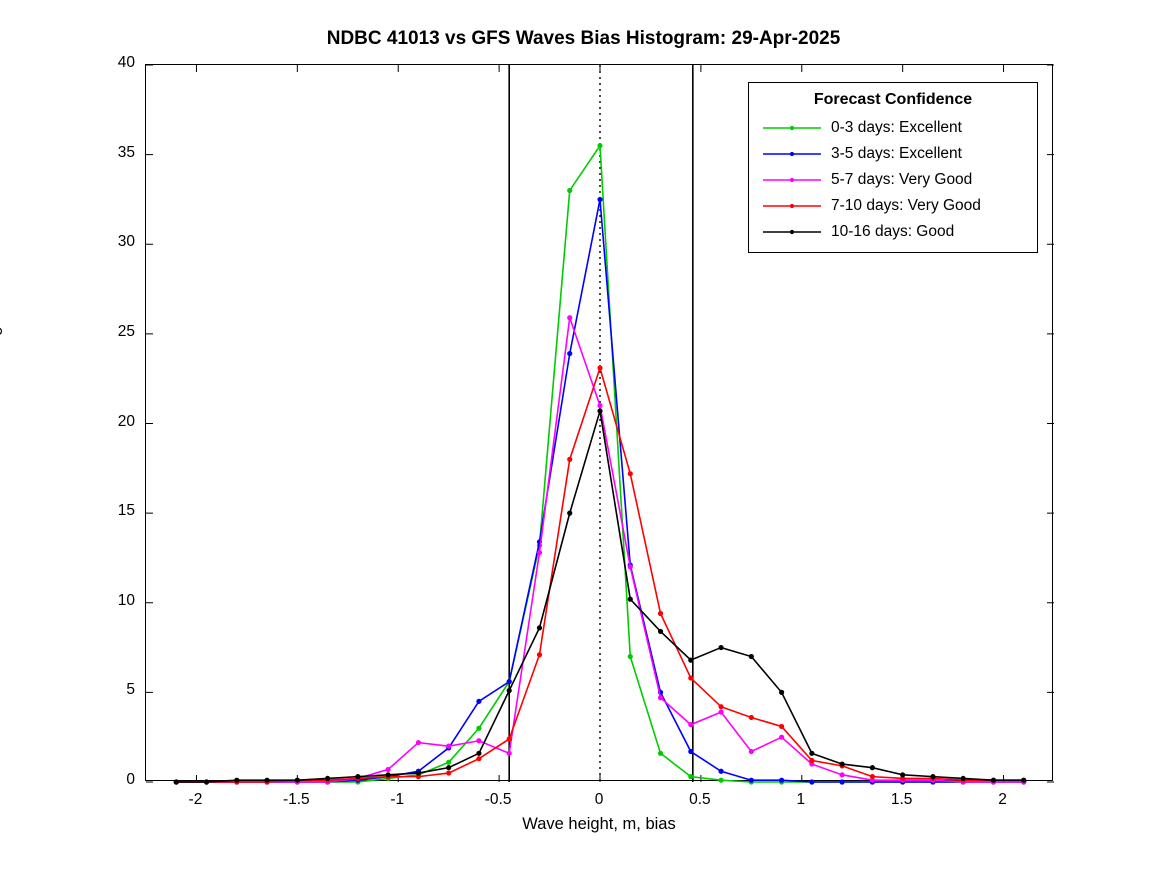 The height and width of the screenshot is (875, 1167). What do you see at coordinates (902, 179) in the screenshot?
I see `legend-item-label: 5-7 days: Very Good` at bounding box center [902, 179].